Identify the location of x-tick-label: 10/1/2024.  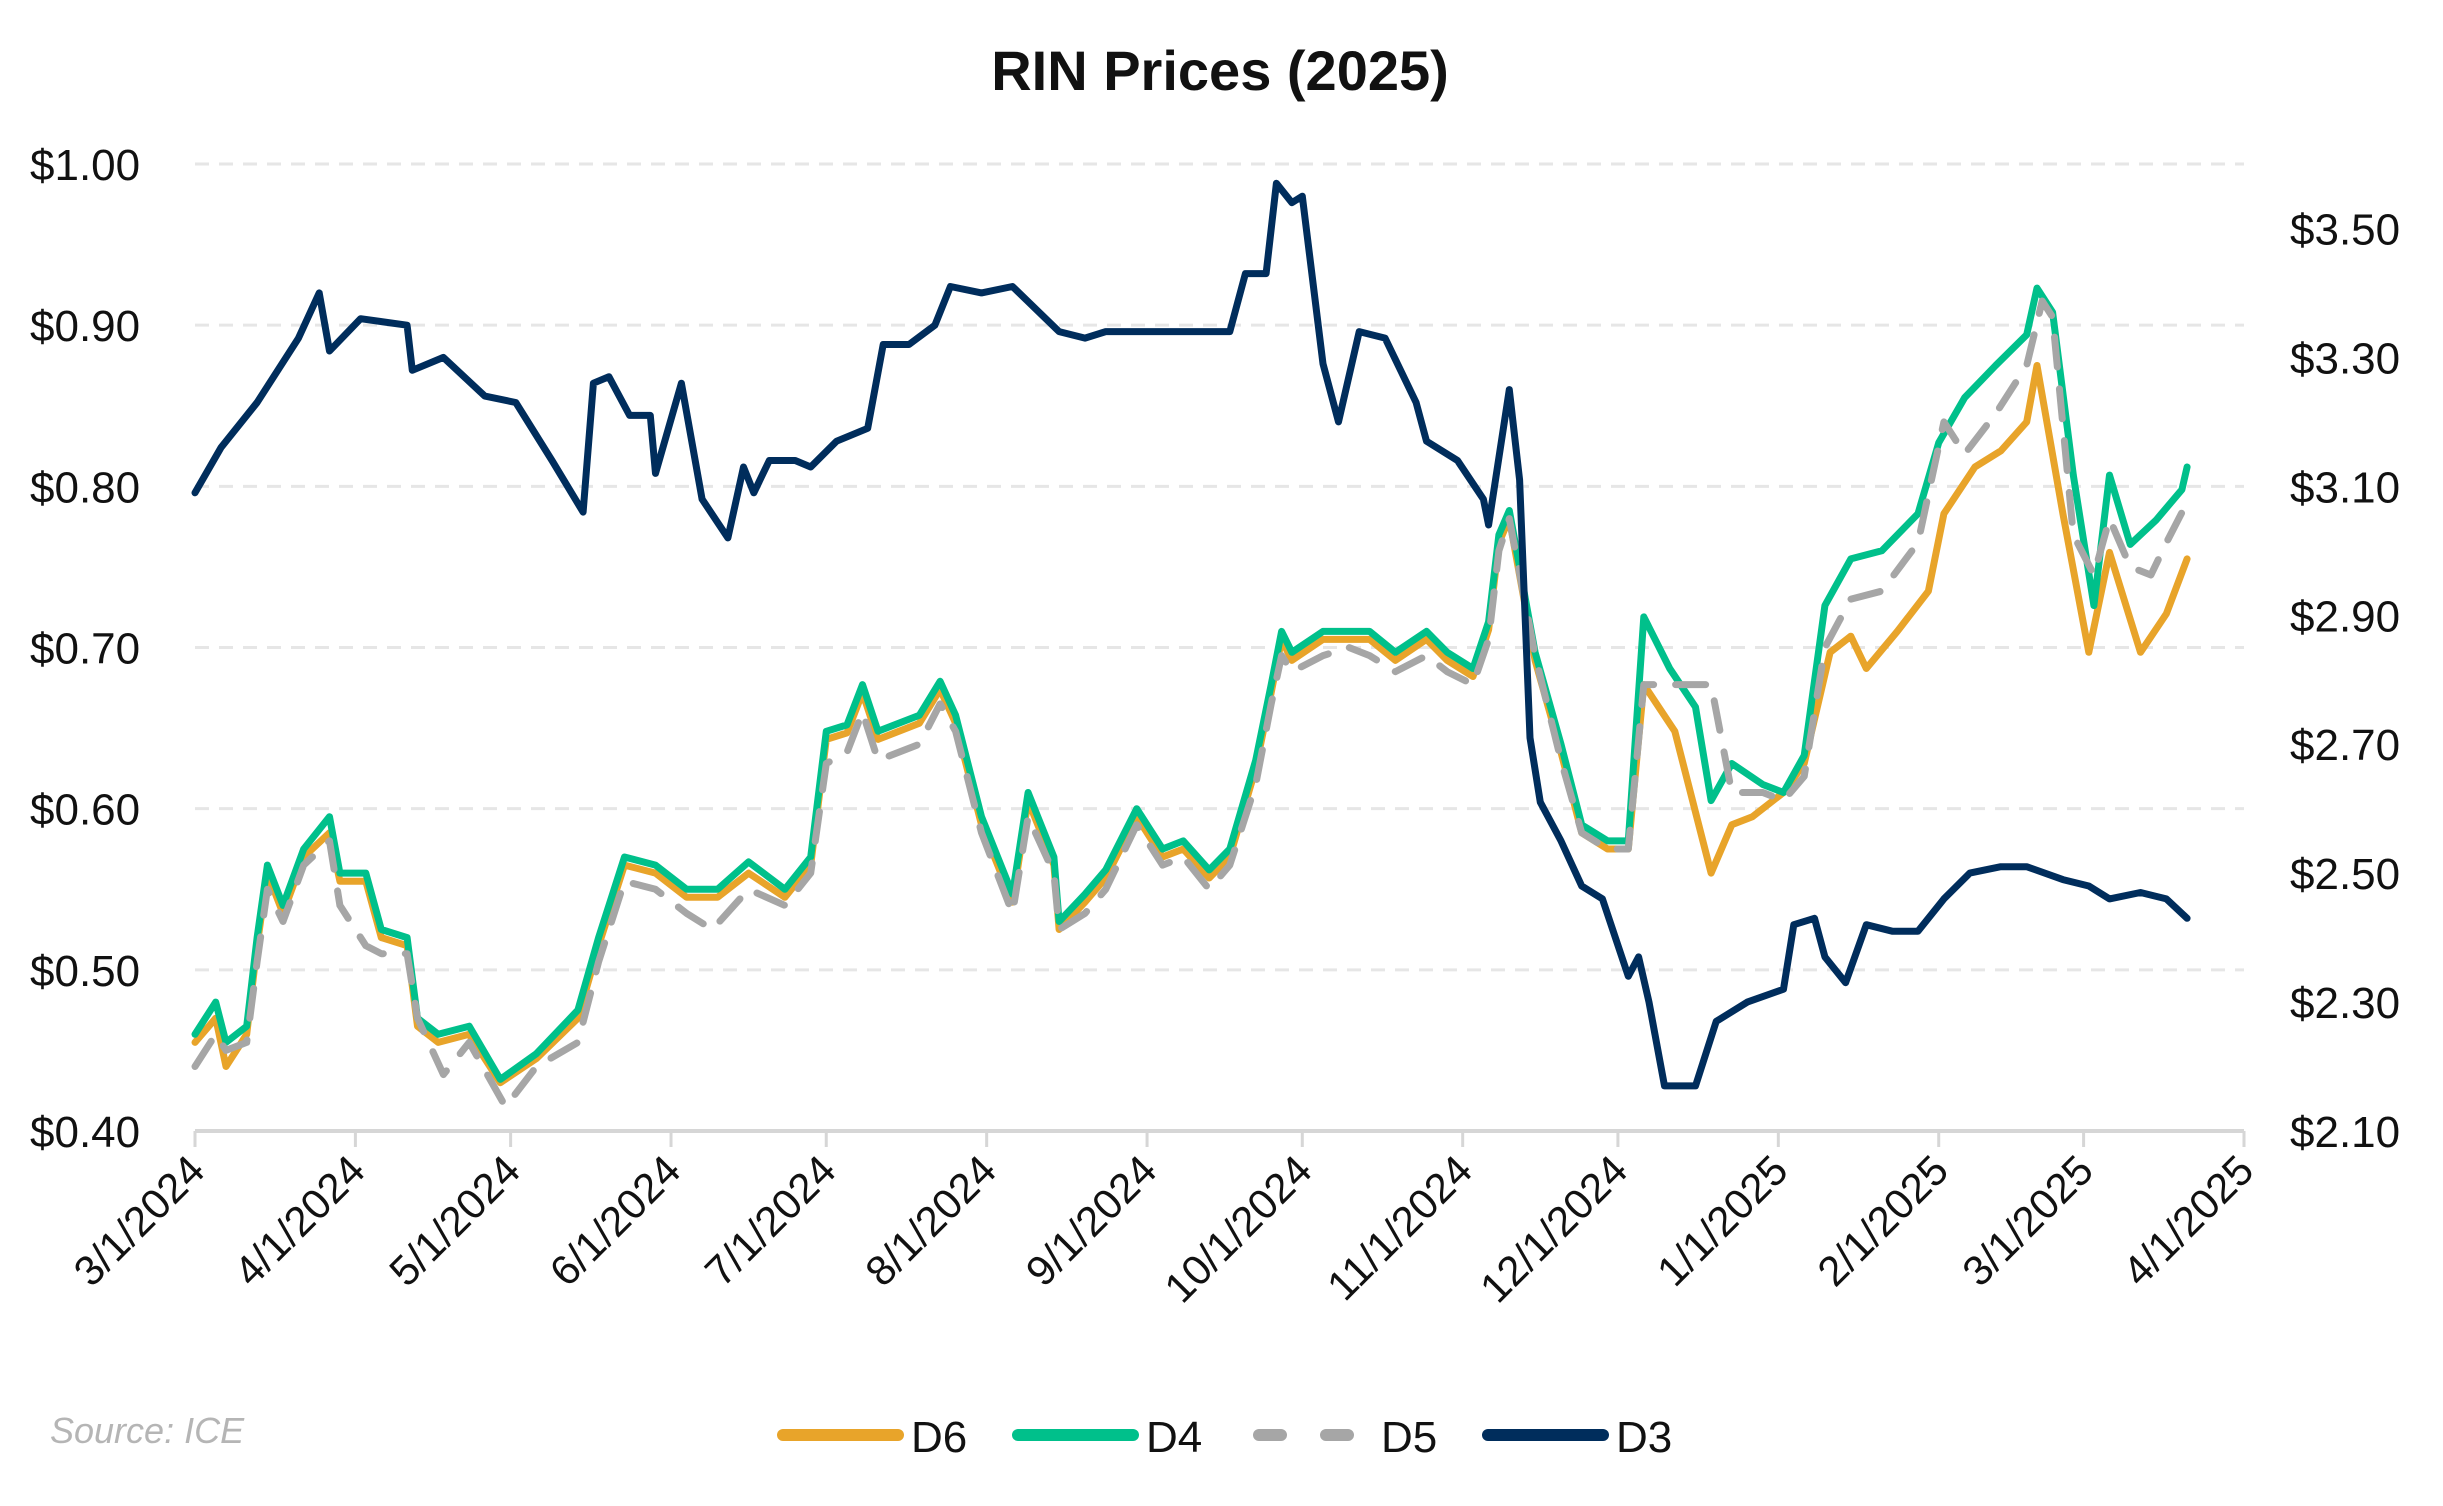
(1237, 1228).